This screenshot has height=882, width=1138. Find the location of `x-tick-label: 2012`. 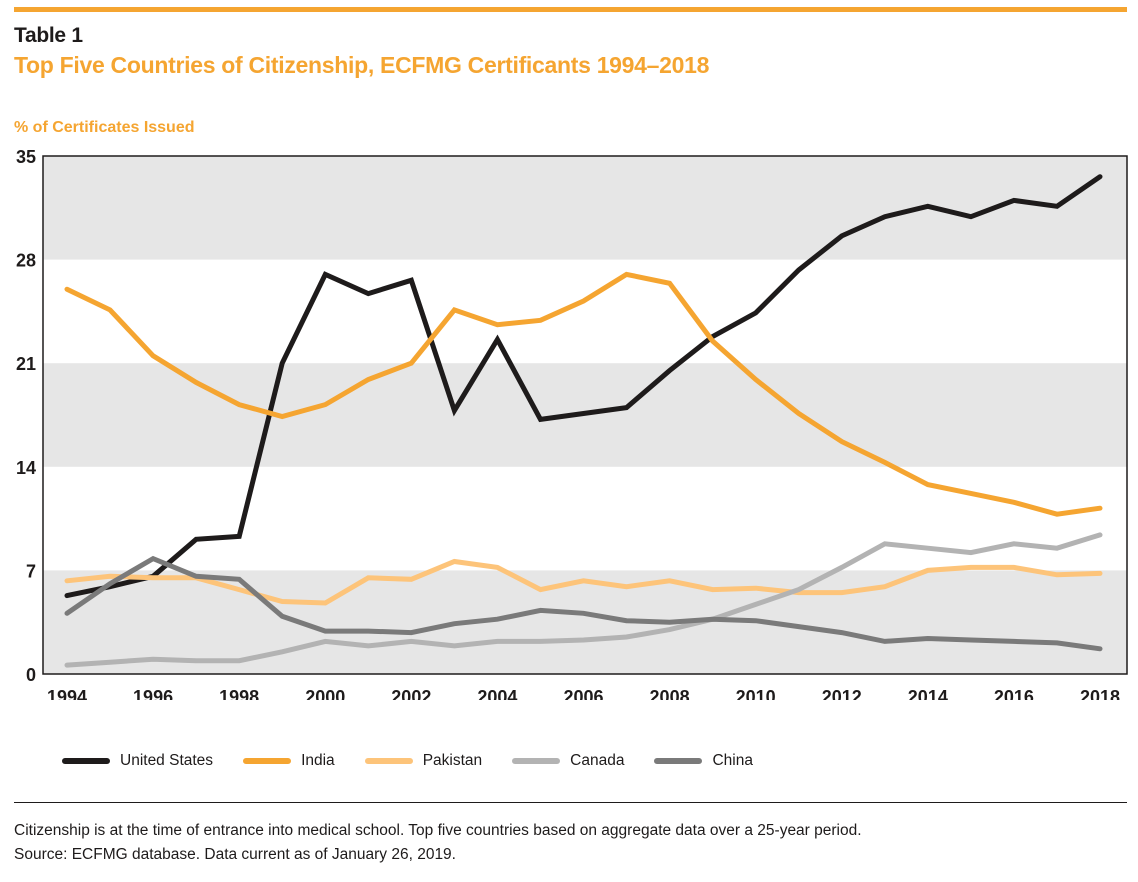

x-tick-label: 2012 is located at coordinates (842, 693).